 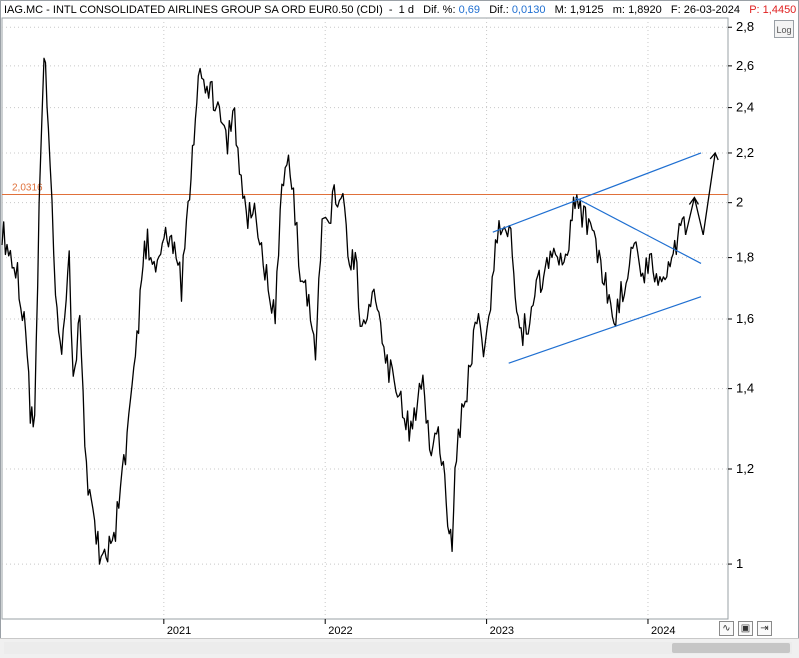 What do you see at coordinates (712, 10) in the screenshot?
I see `date-value: 26-03-2024` at bounding box center [712, 10].